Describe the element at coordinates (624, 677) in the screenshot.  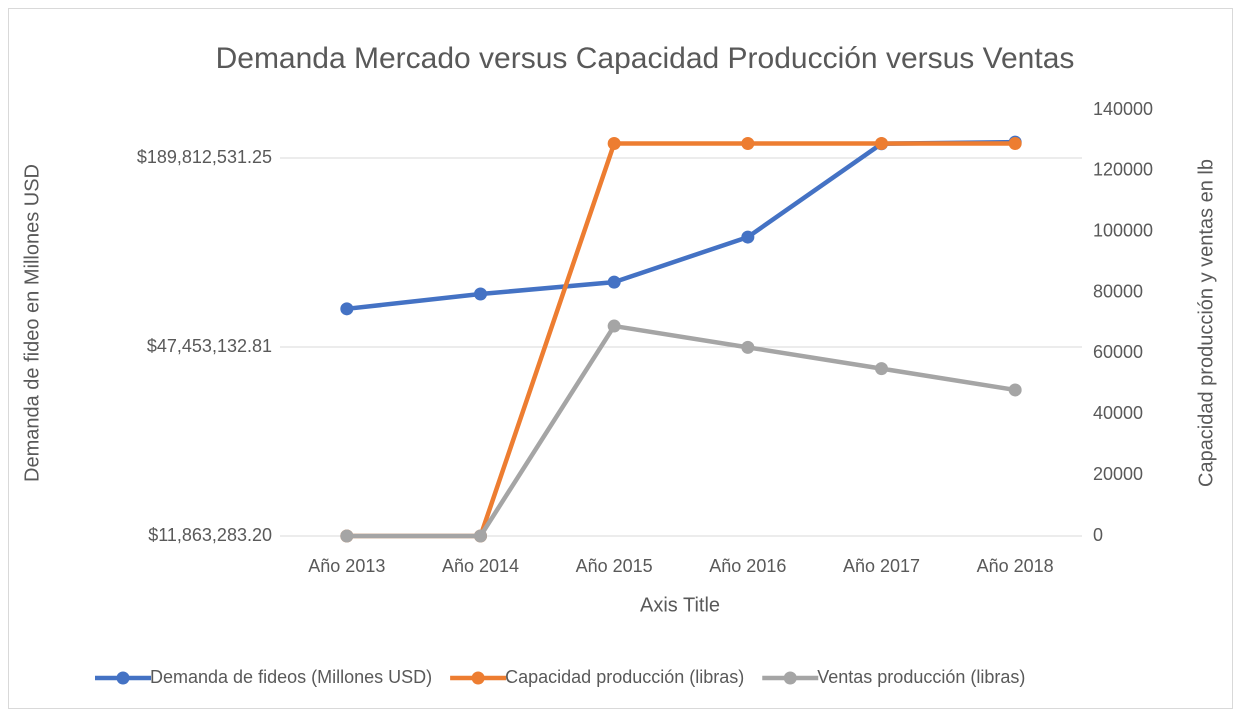
I see `legend-label: Capacidad producción (libras)` at that location.